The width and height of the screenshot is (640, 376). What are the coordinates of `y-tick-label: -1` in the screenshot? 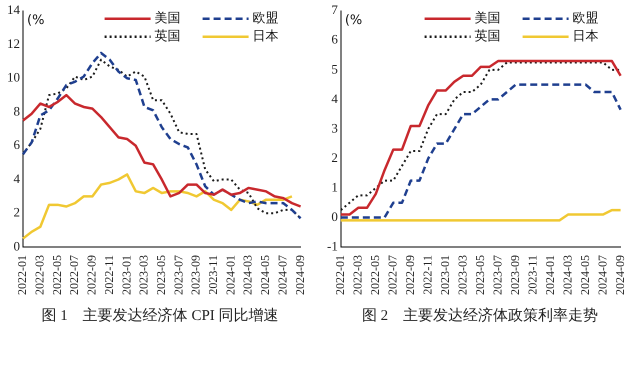 It's located at (332, 246).